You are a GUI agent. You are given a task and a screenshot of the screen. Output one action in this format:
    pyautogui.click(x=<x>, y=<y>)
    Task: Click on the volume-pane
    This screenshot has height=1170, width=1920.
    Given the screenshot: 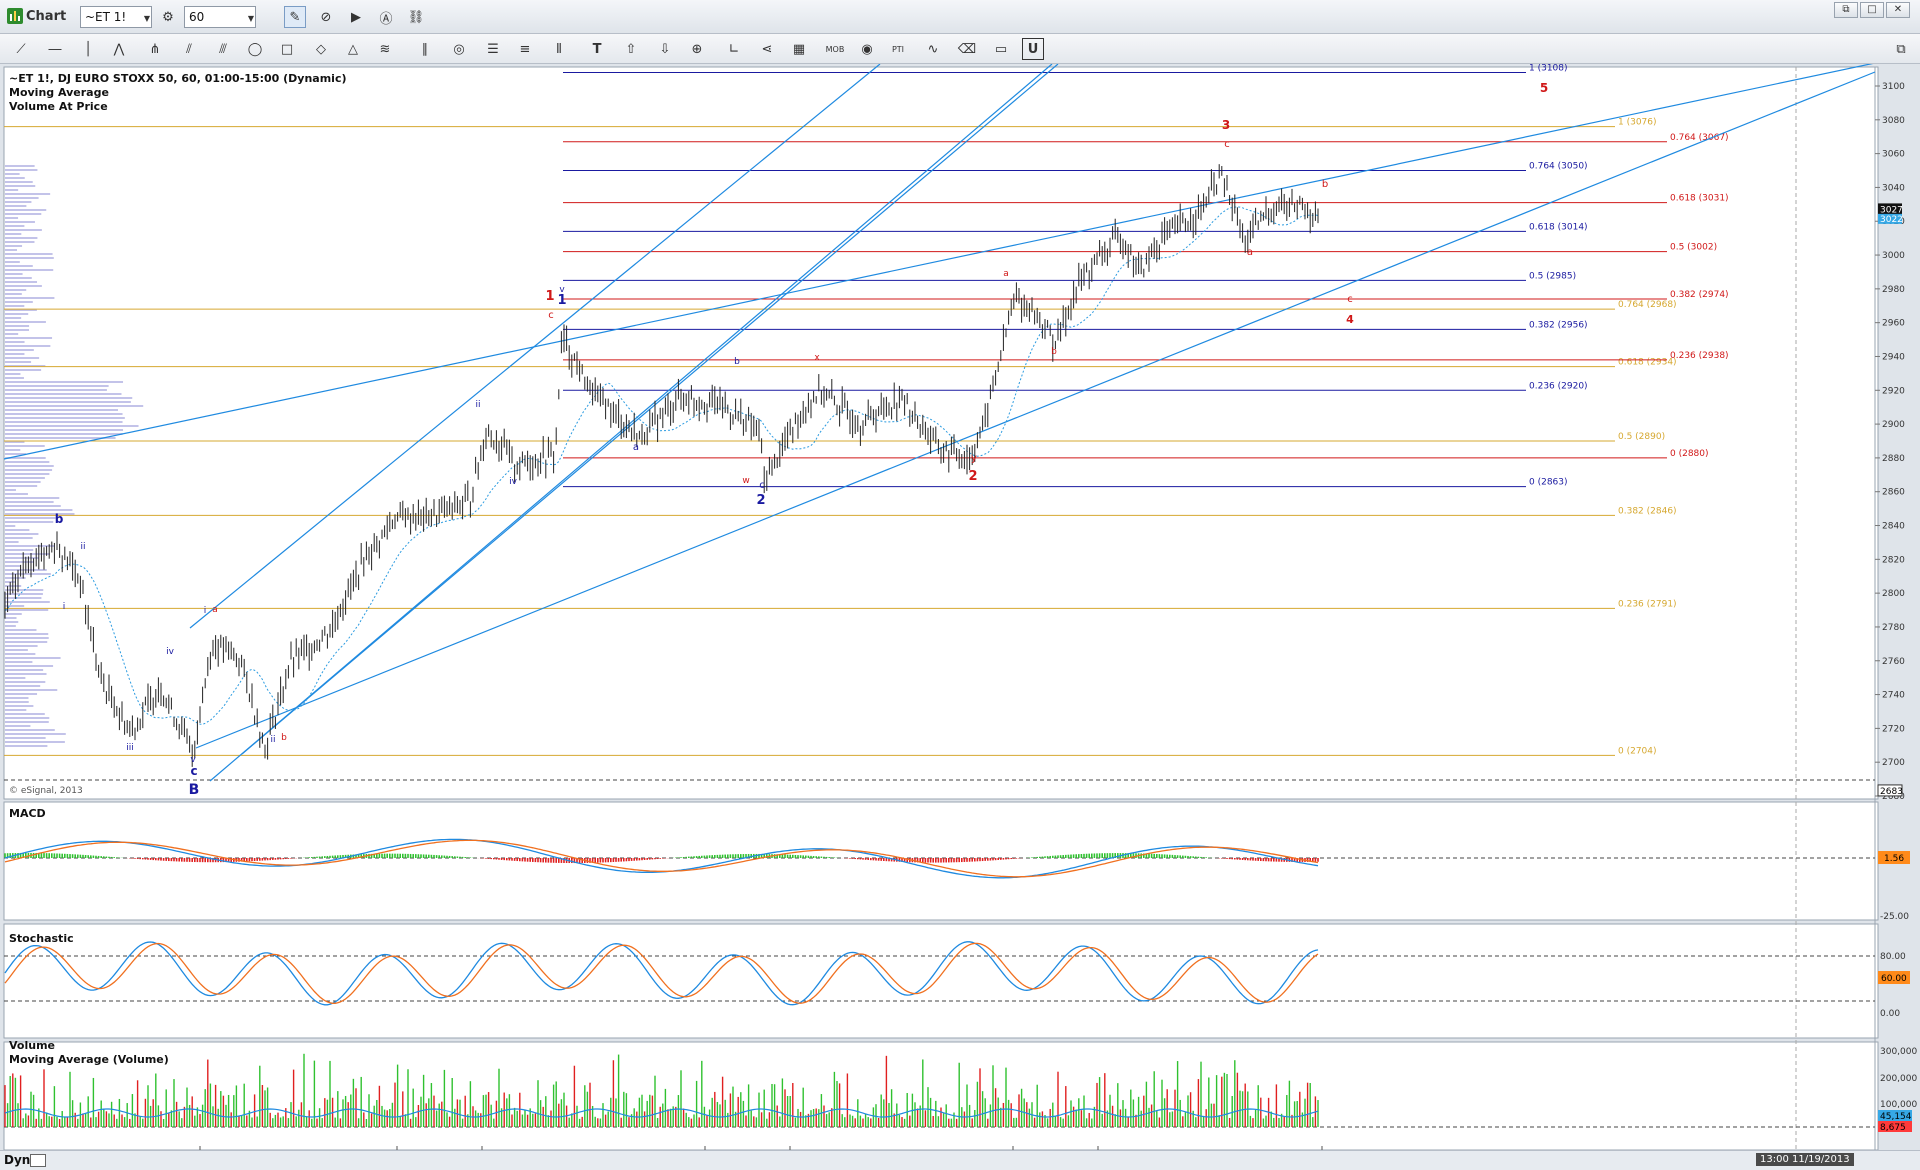 What is the action you would take?
    pyautogui.click(x=941, y=1095)
    